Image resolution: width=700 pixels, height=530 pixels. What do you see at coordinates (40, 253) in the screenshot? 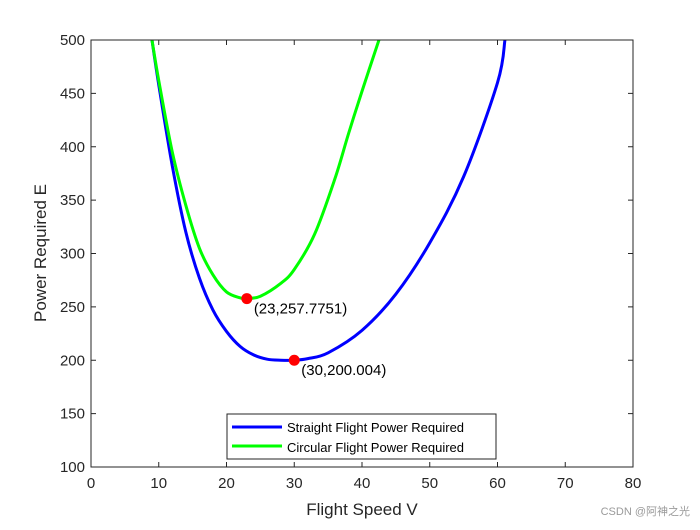
I see `y-axis-title: Power Required E` at bounding box center [40, 253].